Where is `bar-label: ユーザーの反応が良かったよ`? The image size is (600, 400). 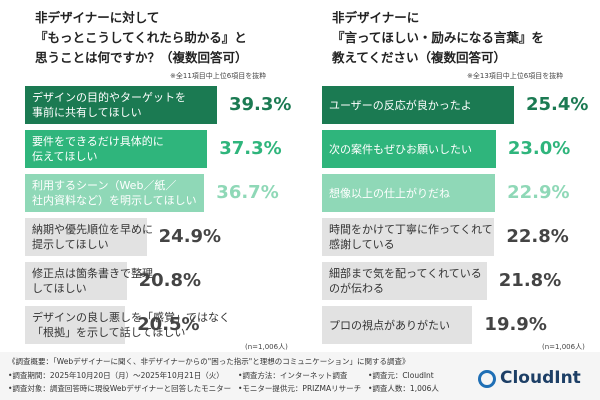 bar-label: ユーザーの反応が良かったよ is located at coordinates (400, 105).